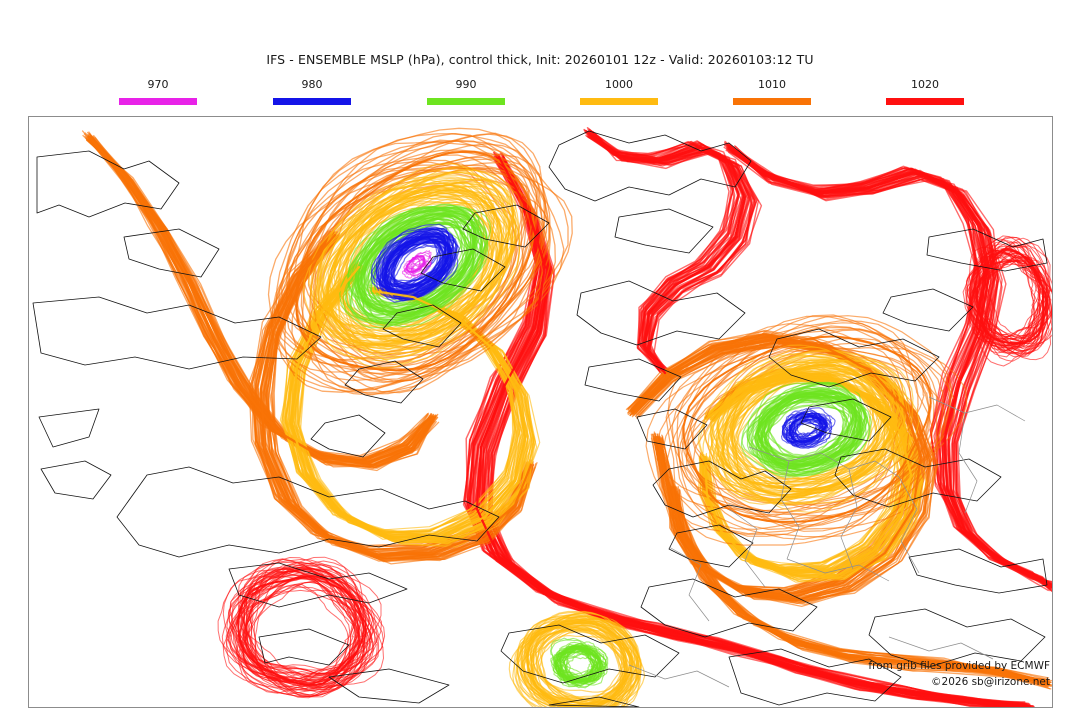  I want to click on legend-label: 980, so click(312, 84).